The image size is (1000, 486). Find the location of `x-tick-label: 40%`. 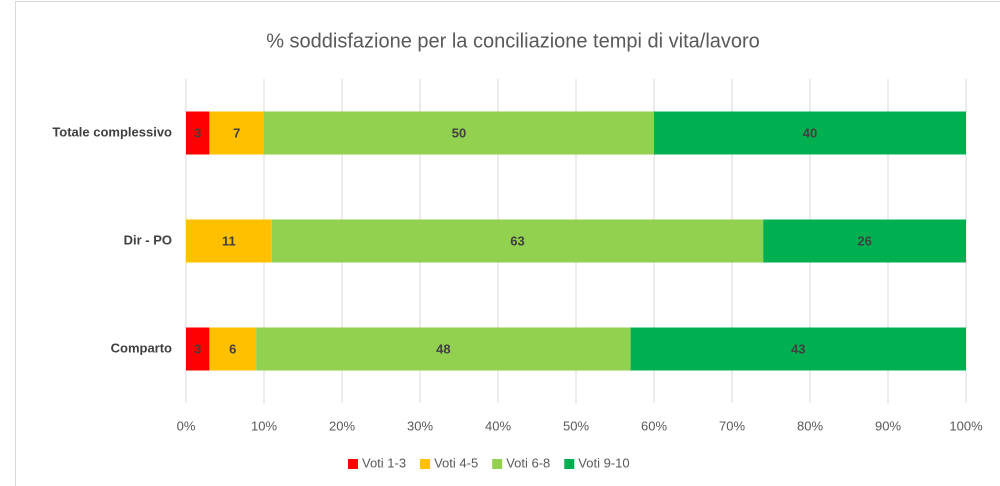

x-tick-label: 40% is located at coordinates (498, 425).